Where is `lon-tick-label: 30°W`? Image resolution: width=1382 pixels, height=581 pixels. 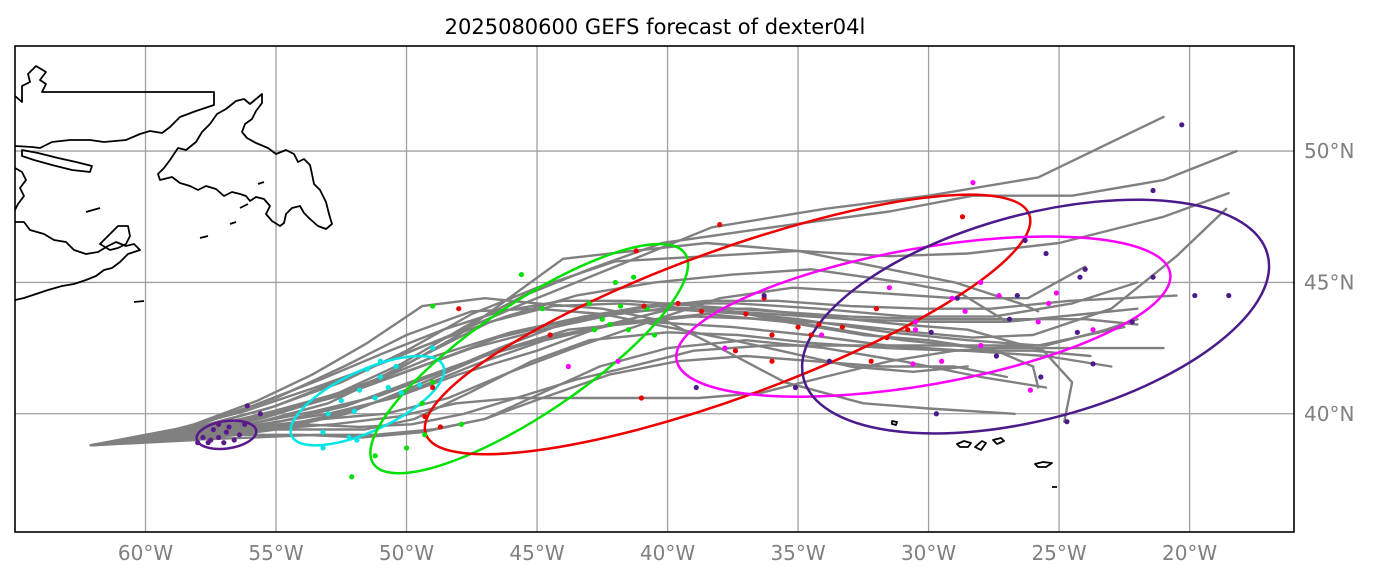 lon-tick-label: 30°W is located at coordinates (928, 553).